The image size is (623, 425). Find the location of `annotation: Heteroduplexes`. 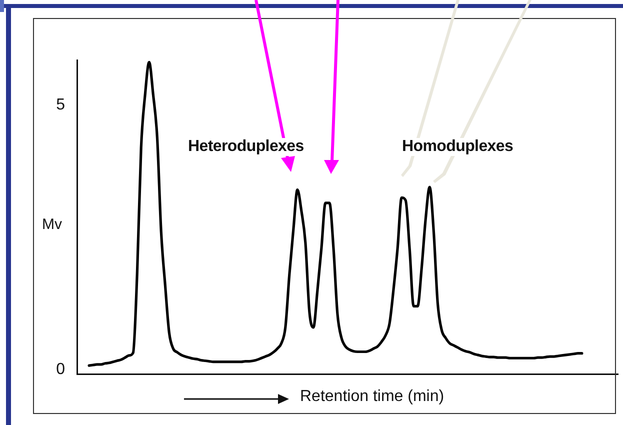

annotation: Heteroduplexes is located at coordinates (246, 147).